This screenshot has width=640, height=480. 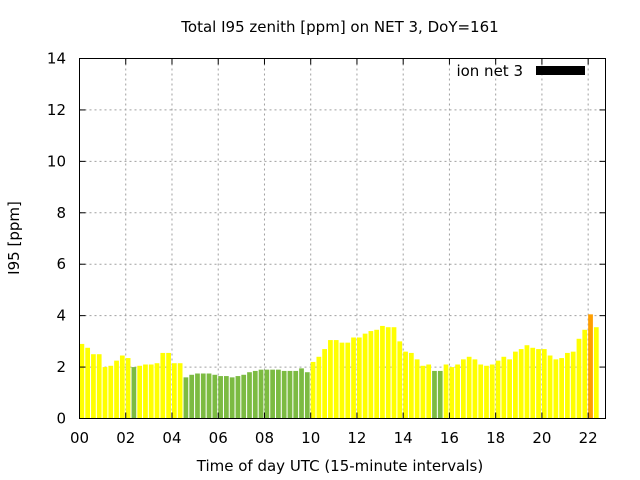 What do you see at coordinates (61, 264) in the screenshot?
I see `y-tick-label: 6` at bounding box center [61, 264].